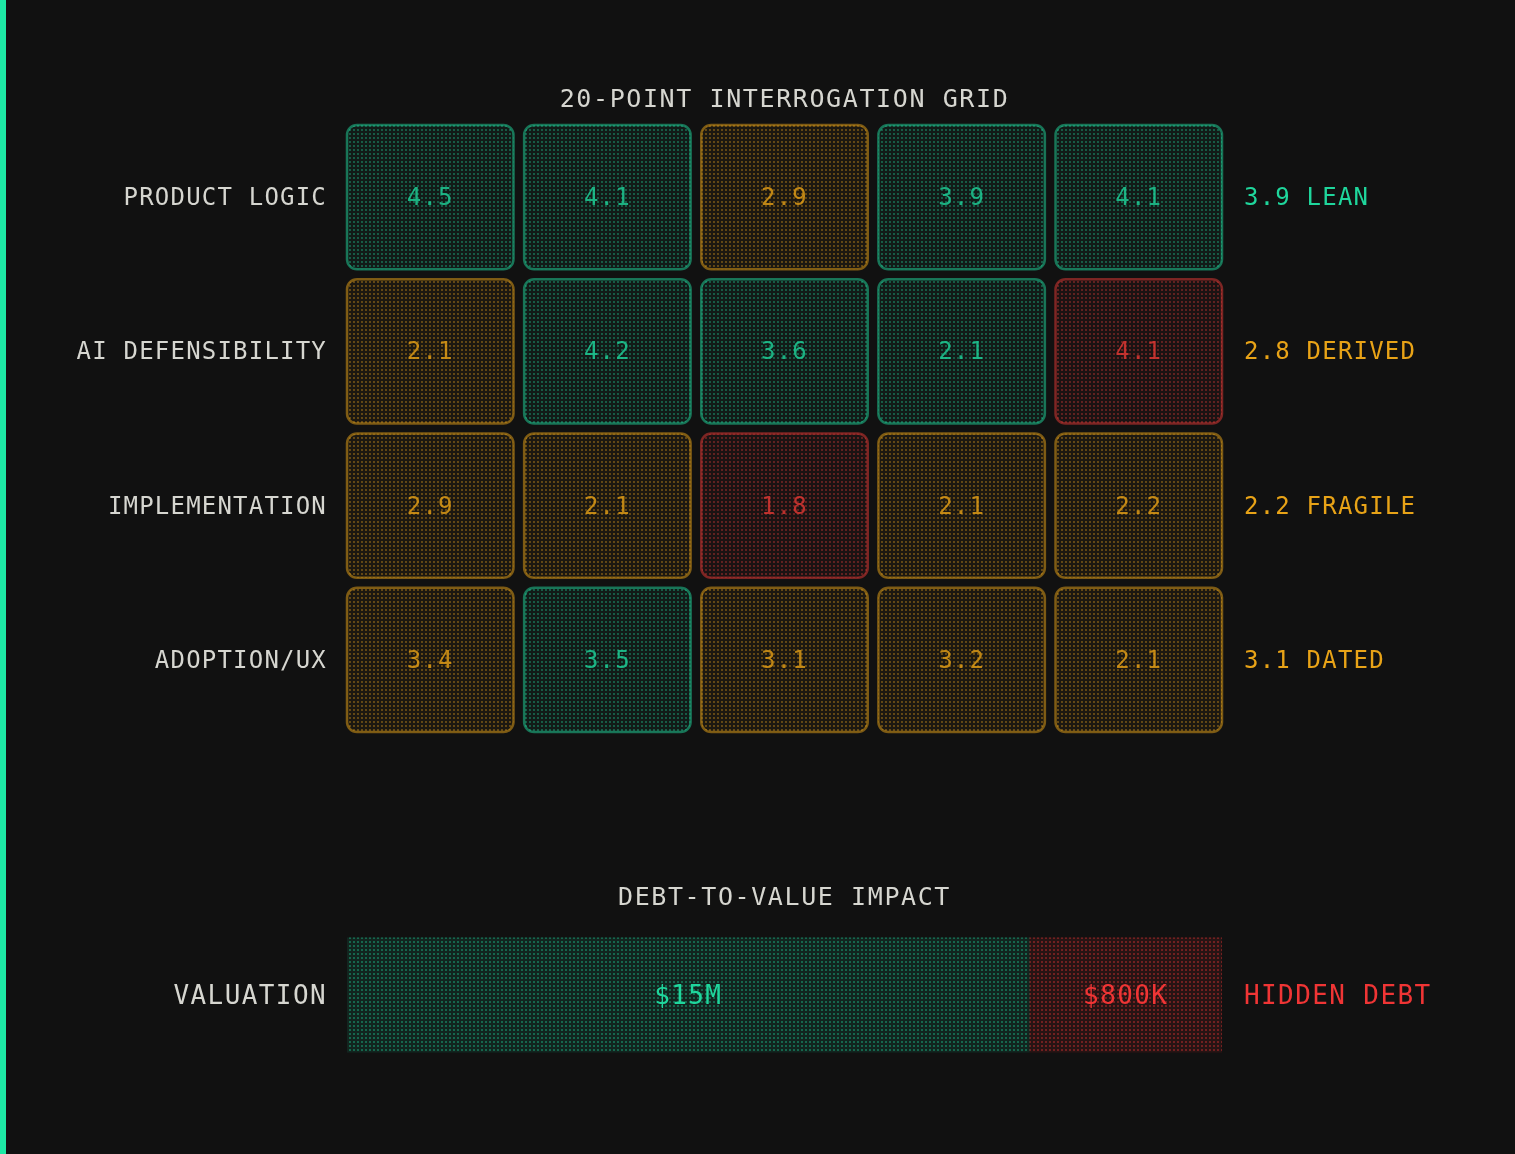  Describe the element at coordinates (1139, 505) in the screenshot. I see `data-label: 2.2` at that location.